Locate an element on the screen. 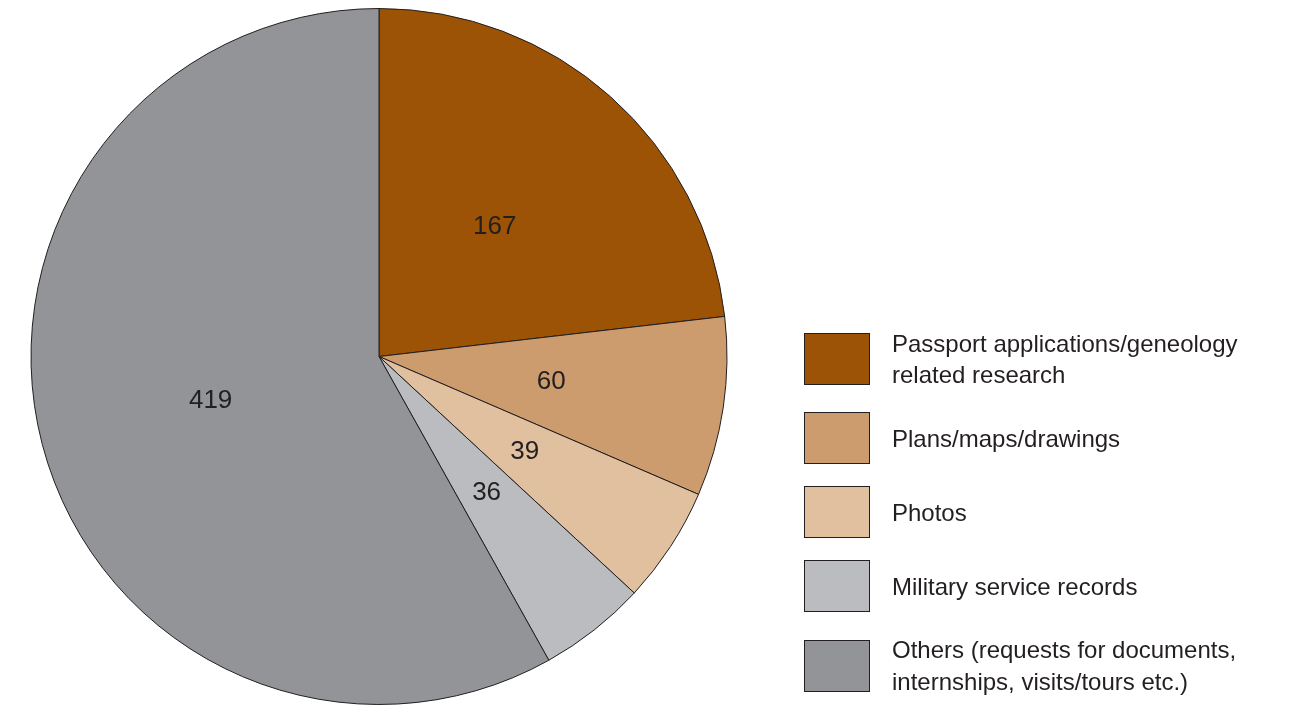  legend-label: Others (requests for documents, internships, visits/tours etc.) is located at coordinates (1065, 666).